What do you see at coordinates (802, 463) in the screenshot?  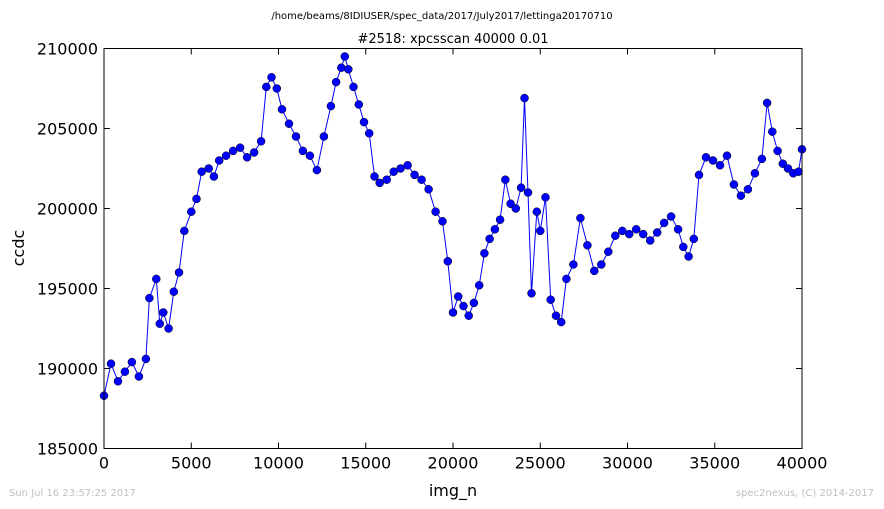 I see `x-tick-label: 40000` at bounding box center [802, 463].